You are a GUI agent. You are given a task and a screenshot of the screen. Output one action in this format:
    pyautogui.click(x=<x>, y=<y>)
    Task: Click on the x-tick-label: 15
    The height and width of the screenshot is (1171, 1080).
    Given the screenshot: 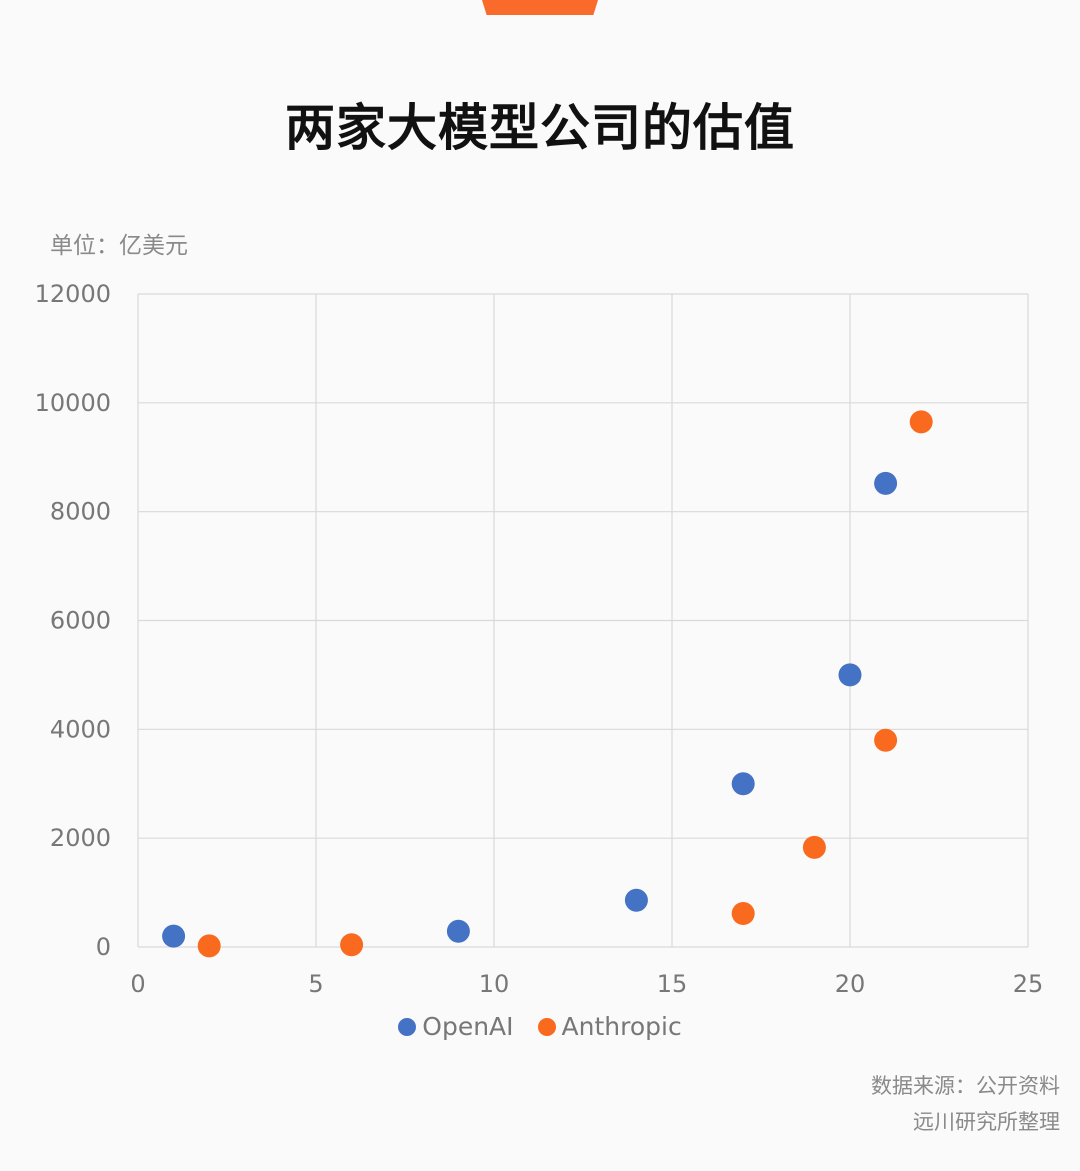 What is the action you would take?
    pyautogui.click(x=672, y=984)
    